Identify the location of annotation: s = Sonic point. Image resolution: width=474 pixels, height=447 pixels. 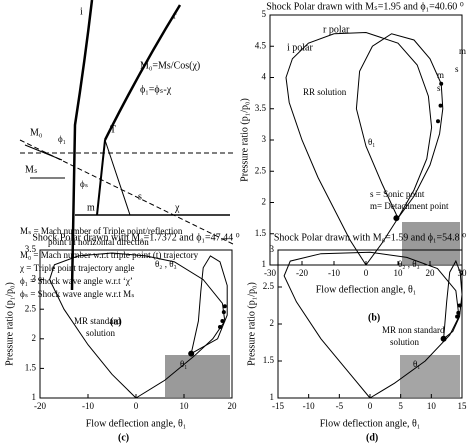
(397, 194).